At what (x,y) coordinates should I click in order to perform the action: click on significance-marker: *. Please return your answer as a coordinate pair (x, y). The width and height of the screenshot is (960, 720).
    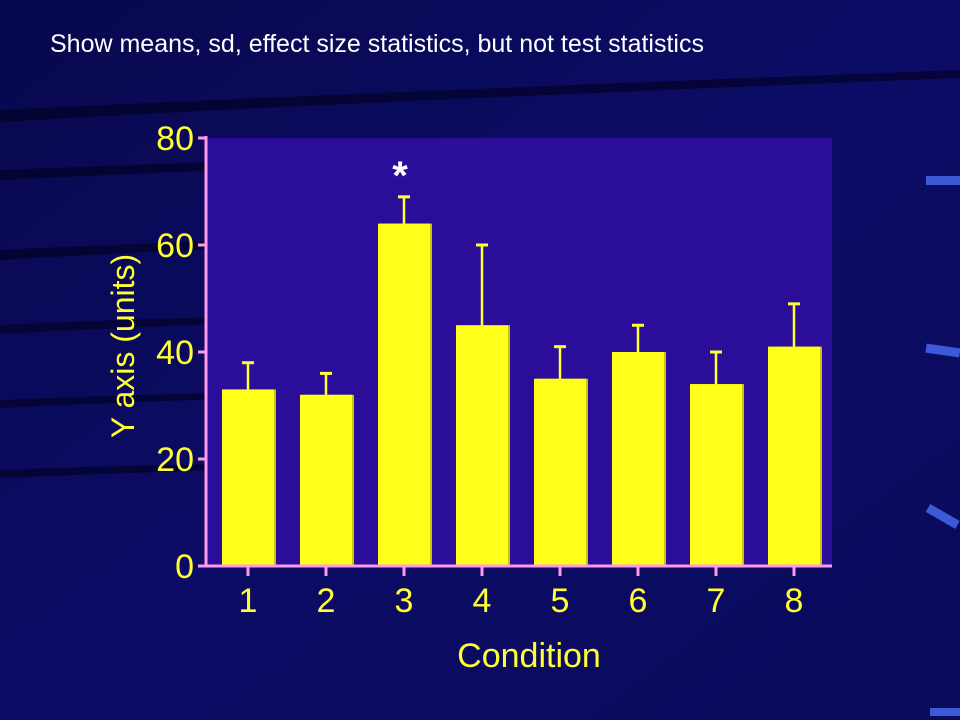
    Looking at the image, I should click on (400, 176).